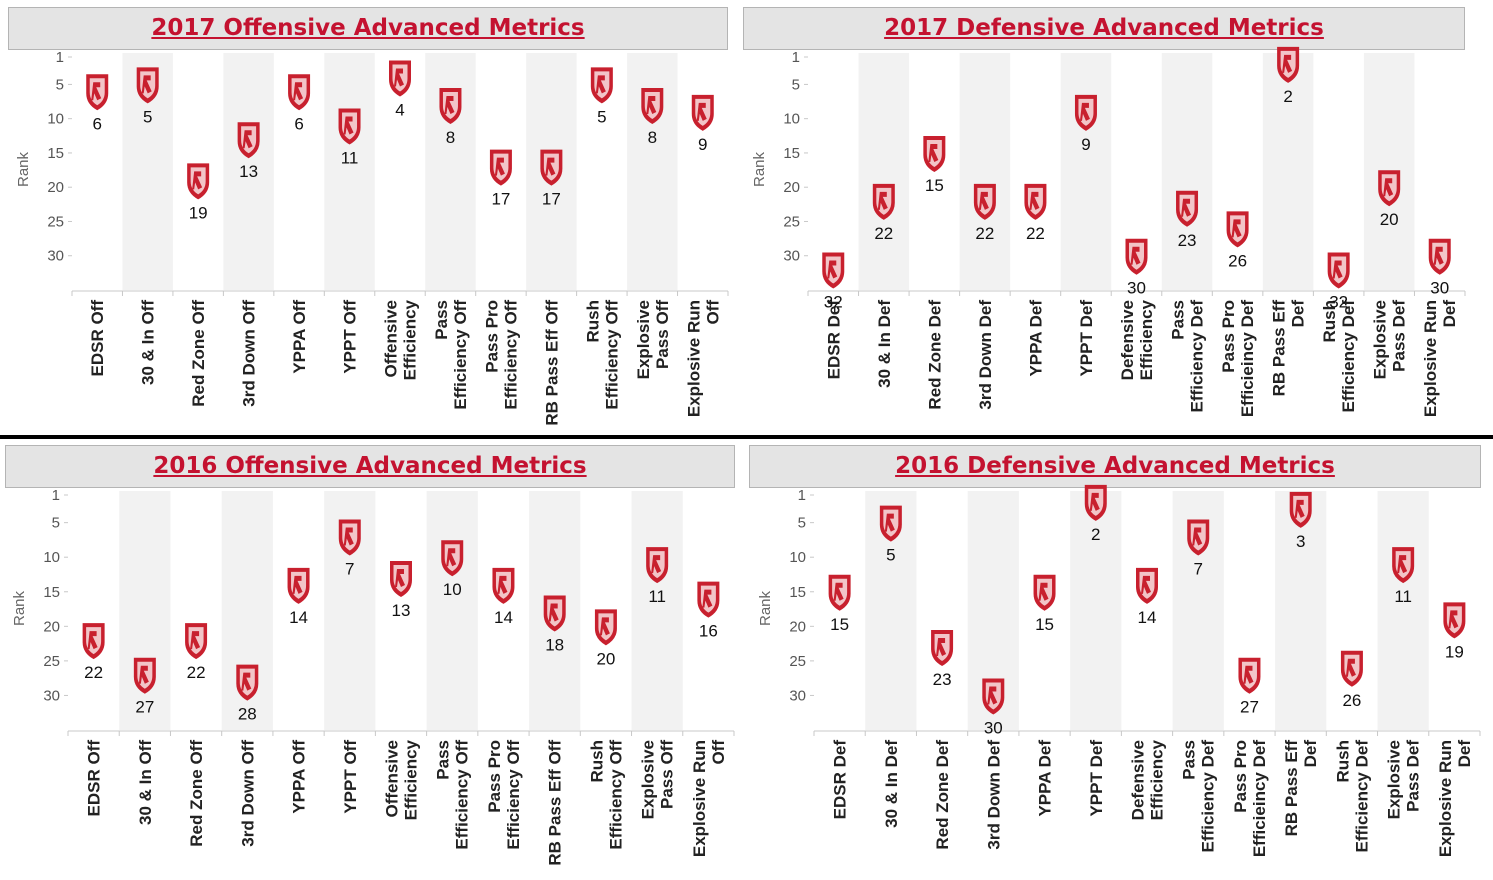 The image size is (1493, 880). I want to click on x-tick-label: Defensive, so click(1127, 340).